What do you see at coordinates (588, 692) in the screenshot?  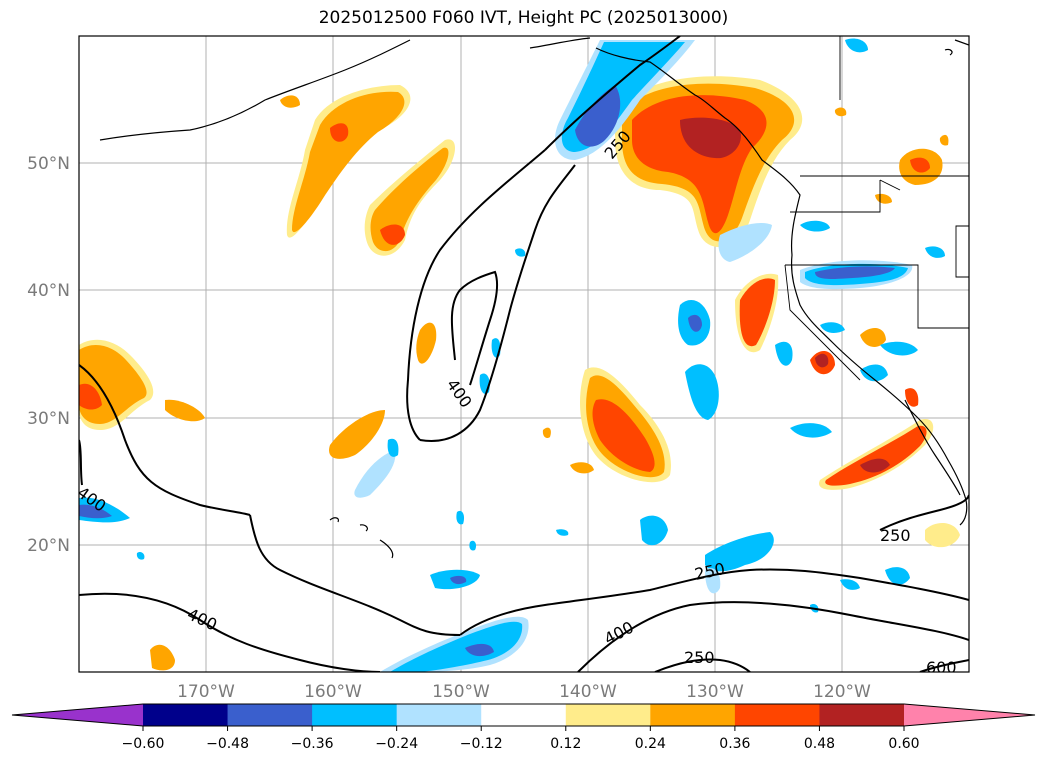 I see `lon-label: 140°W` at bounding box center [588, 692].